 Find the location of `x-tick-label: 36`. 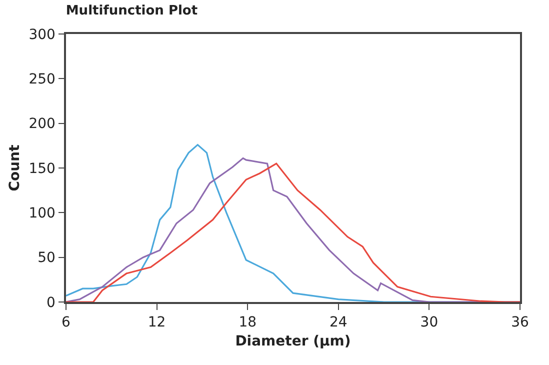

x-tick-label: 36 is located at coordinates (520, 322).